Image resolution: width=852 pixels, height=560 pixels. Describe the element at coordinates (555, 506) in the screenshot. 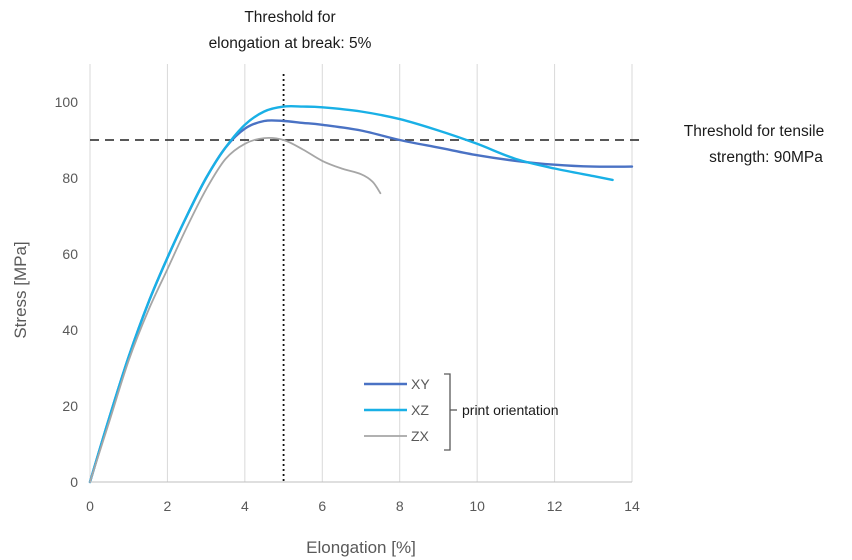

I see `x-tick-label: 12` at that location.